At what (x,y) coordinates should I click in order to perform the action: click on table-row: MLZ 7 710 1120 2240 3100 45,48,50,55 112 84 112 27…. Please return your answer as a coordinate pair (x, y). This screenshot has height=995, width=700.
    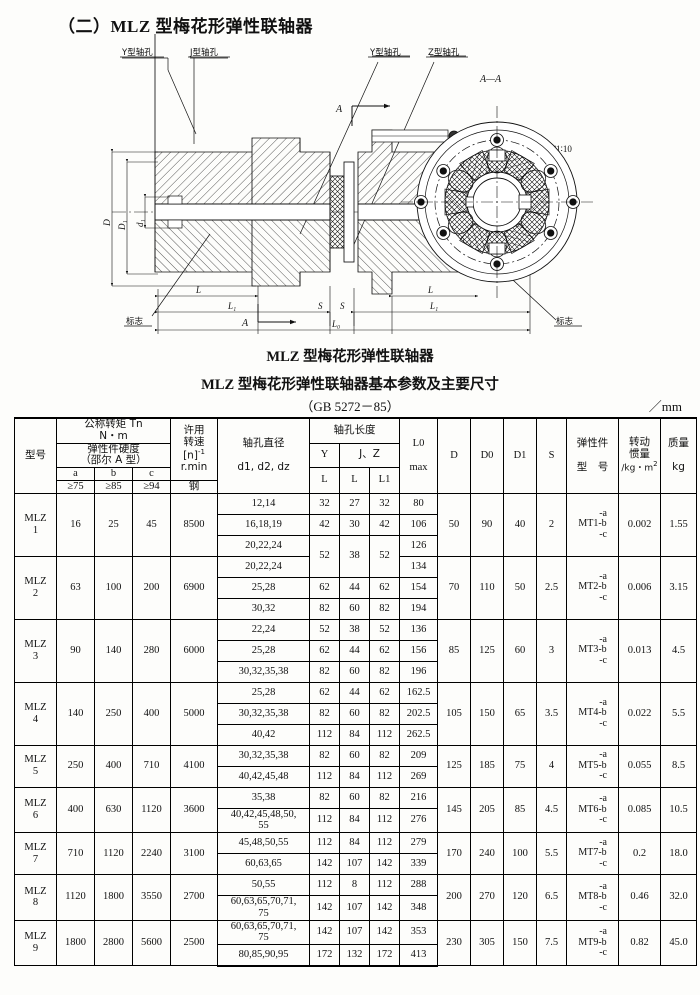
    Looking at the image, I should click on (355, 853).